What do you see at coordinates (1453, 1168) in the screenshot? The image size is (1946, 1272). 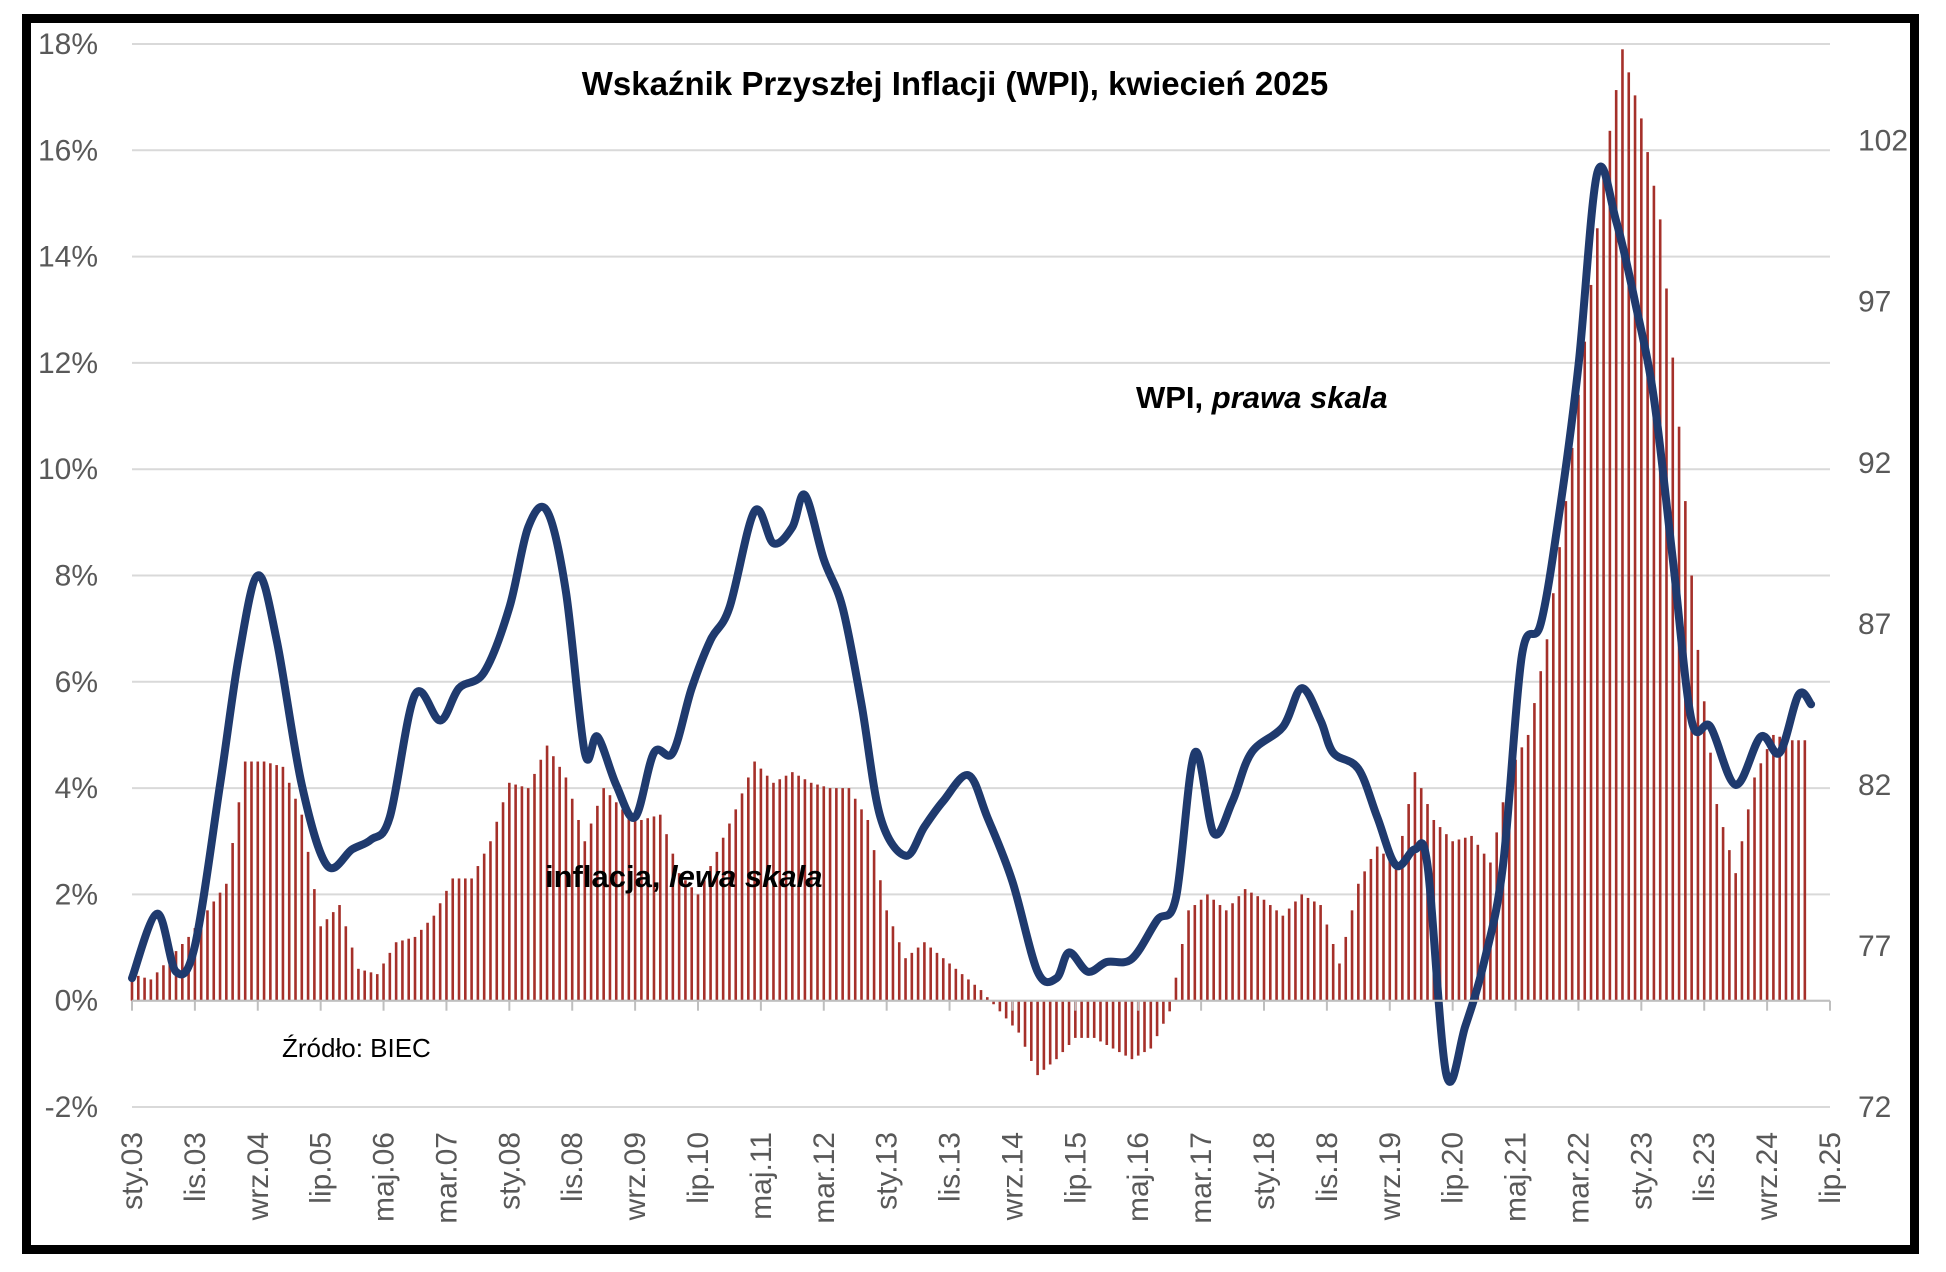 I see `x-tick-label: lip.20` at bounding box center [1453, 1168].